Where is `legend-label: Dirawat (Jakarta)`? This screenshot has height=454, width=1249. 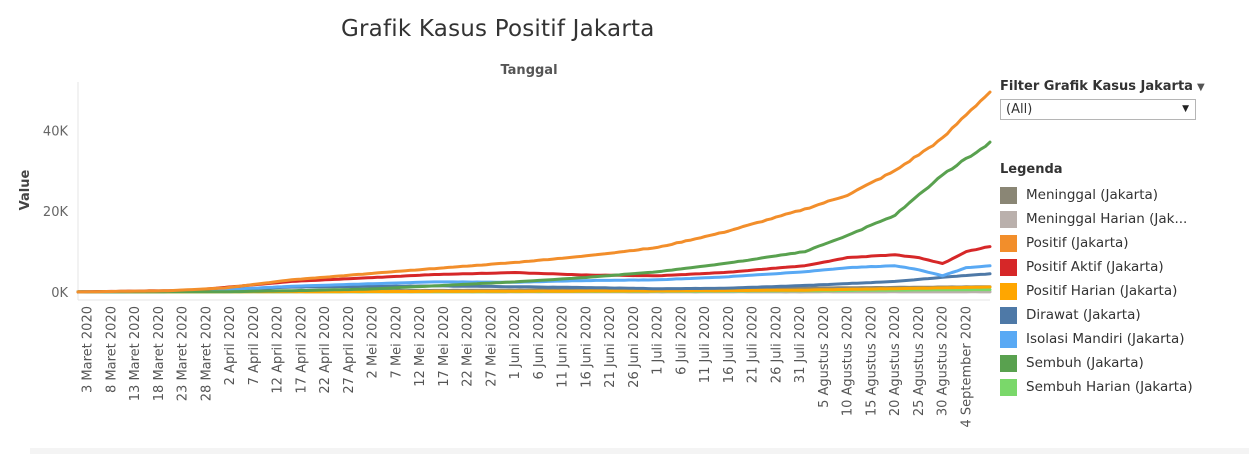 legend-label: Dirawat (Jakarta) is located at coordinates (1083, 315).